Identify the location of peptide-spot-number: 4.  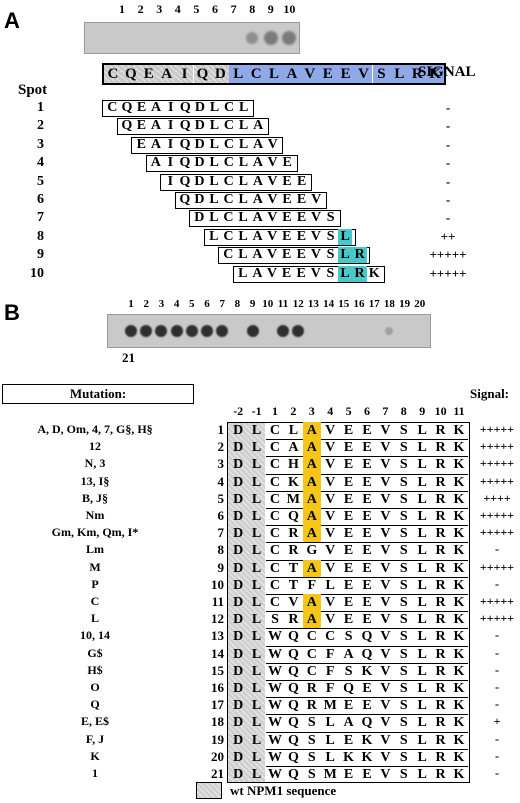
(40, 163).